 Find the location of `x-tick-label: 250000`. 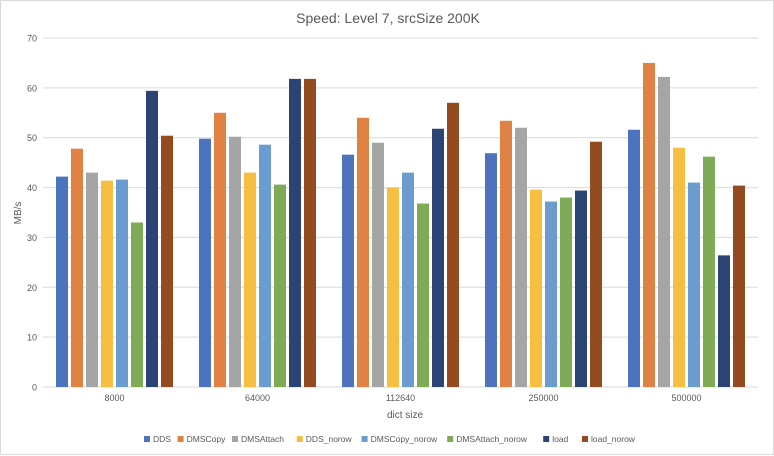

x-tick-label: 250000 is located at coordinates (543, 398).